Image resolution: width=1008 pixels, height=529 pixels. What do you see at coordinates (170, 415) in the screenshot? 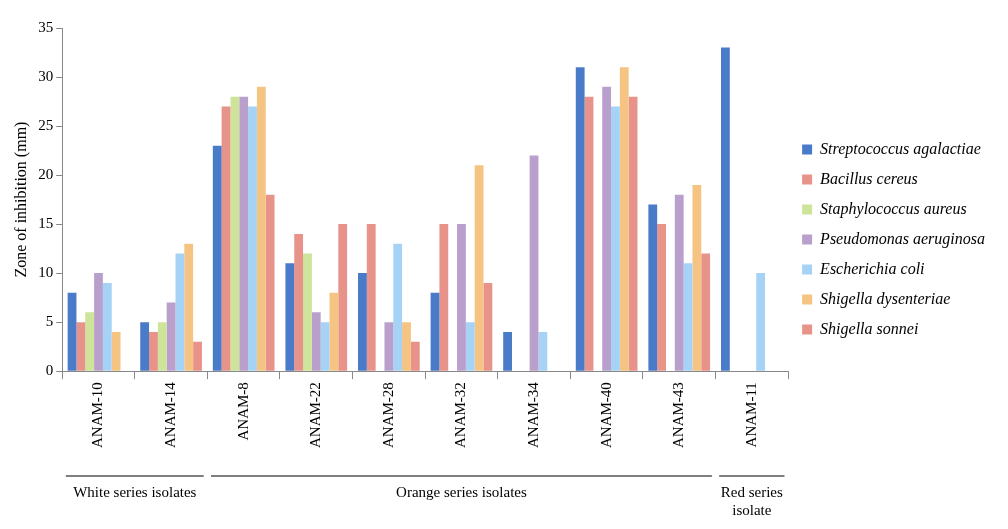
I see `x-tick-label: ANAM-14` at bounding box center [170, 415].